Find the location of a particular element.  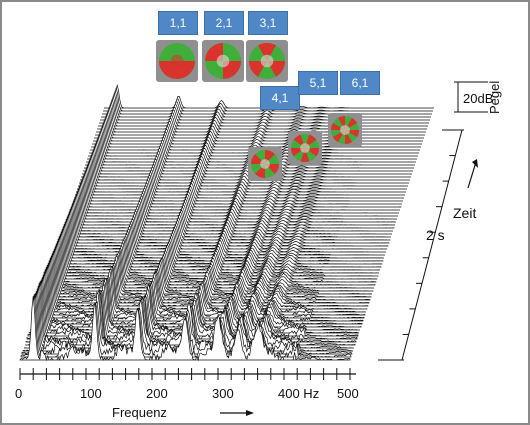

x-direction-arrow-head is located at coordinates (250, 413).